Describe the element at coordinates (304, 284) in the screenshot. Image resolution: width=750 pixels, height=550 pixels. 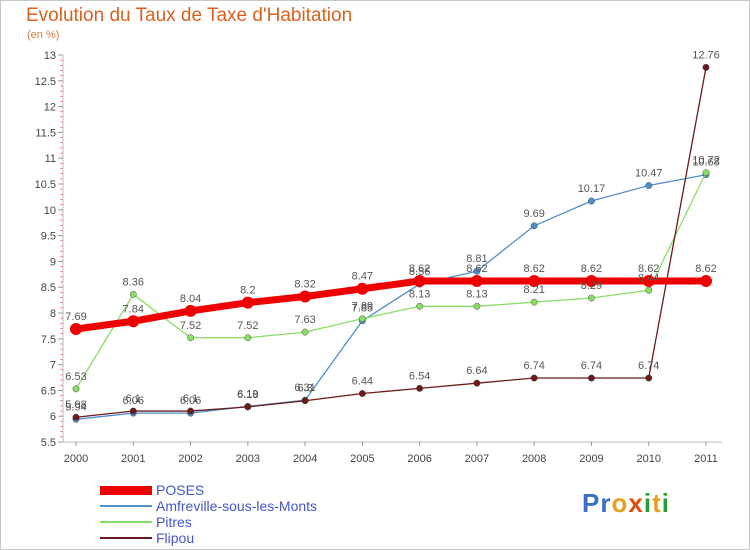
I see `data-label-0: 8.32` at that location.